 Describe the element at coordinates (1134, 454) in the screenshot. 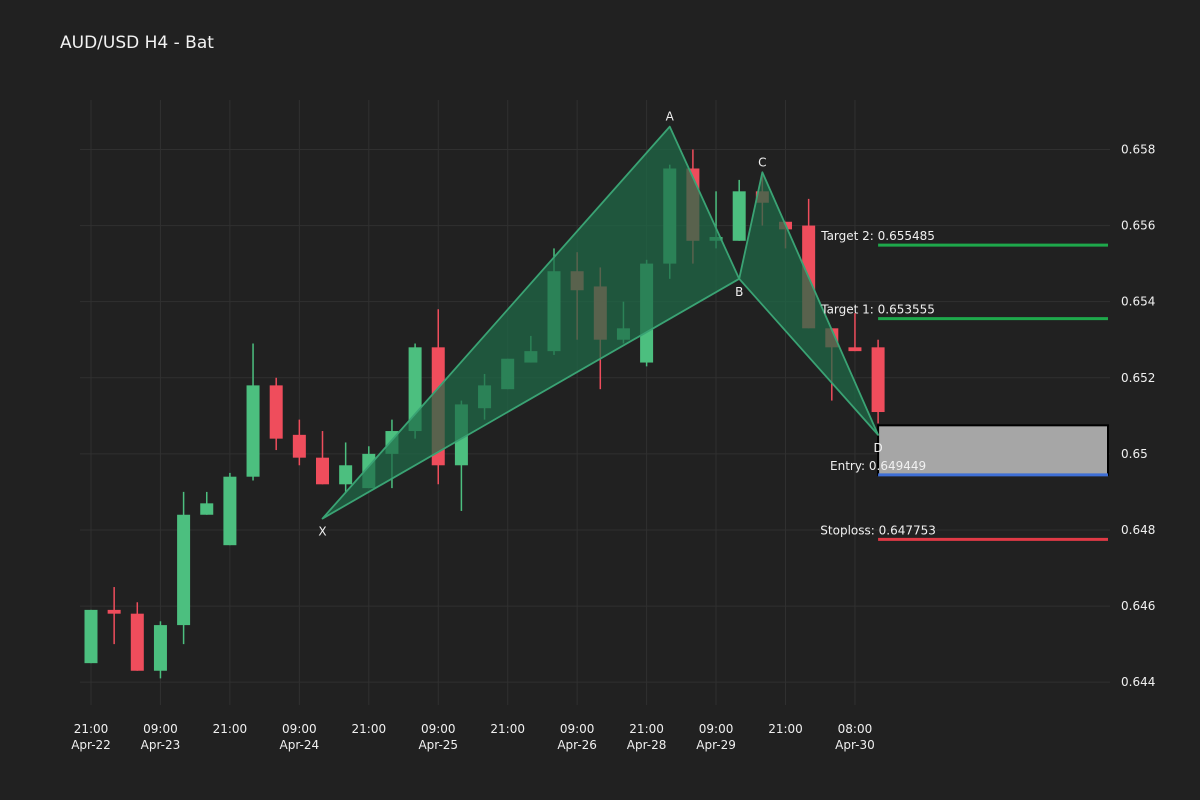

I see `y-tick-label: 0.65` at that location.